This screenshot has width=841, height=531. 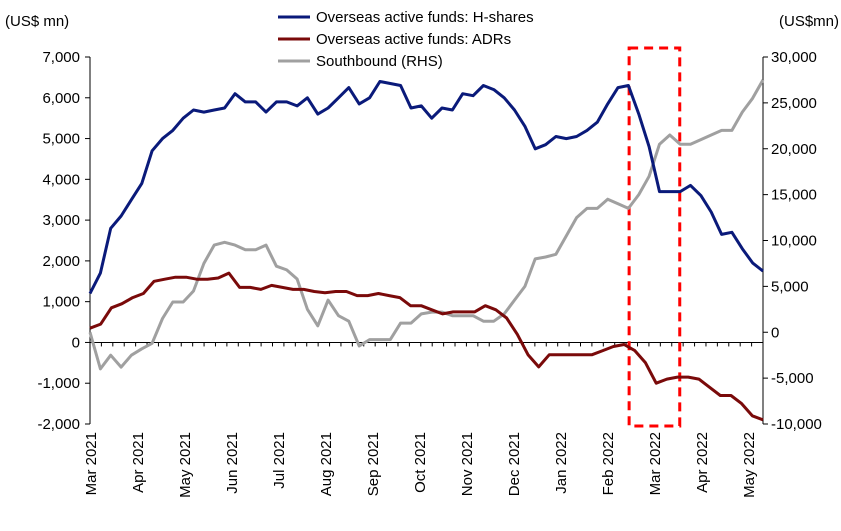 What do you see at coordinates (37, 21) in the screenshot?
I see `left-axis-unit-label: (US$ mn)` at bounding box center [37, 21].